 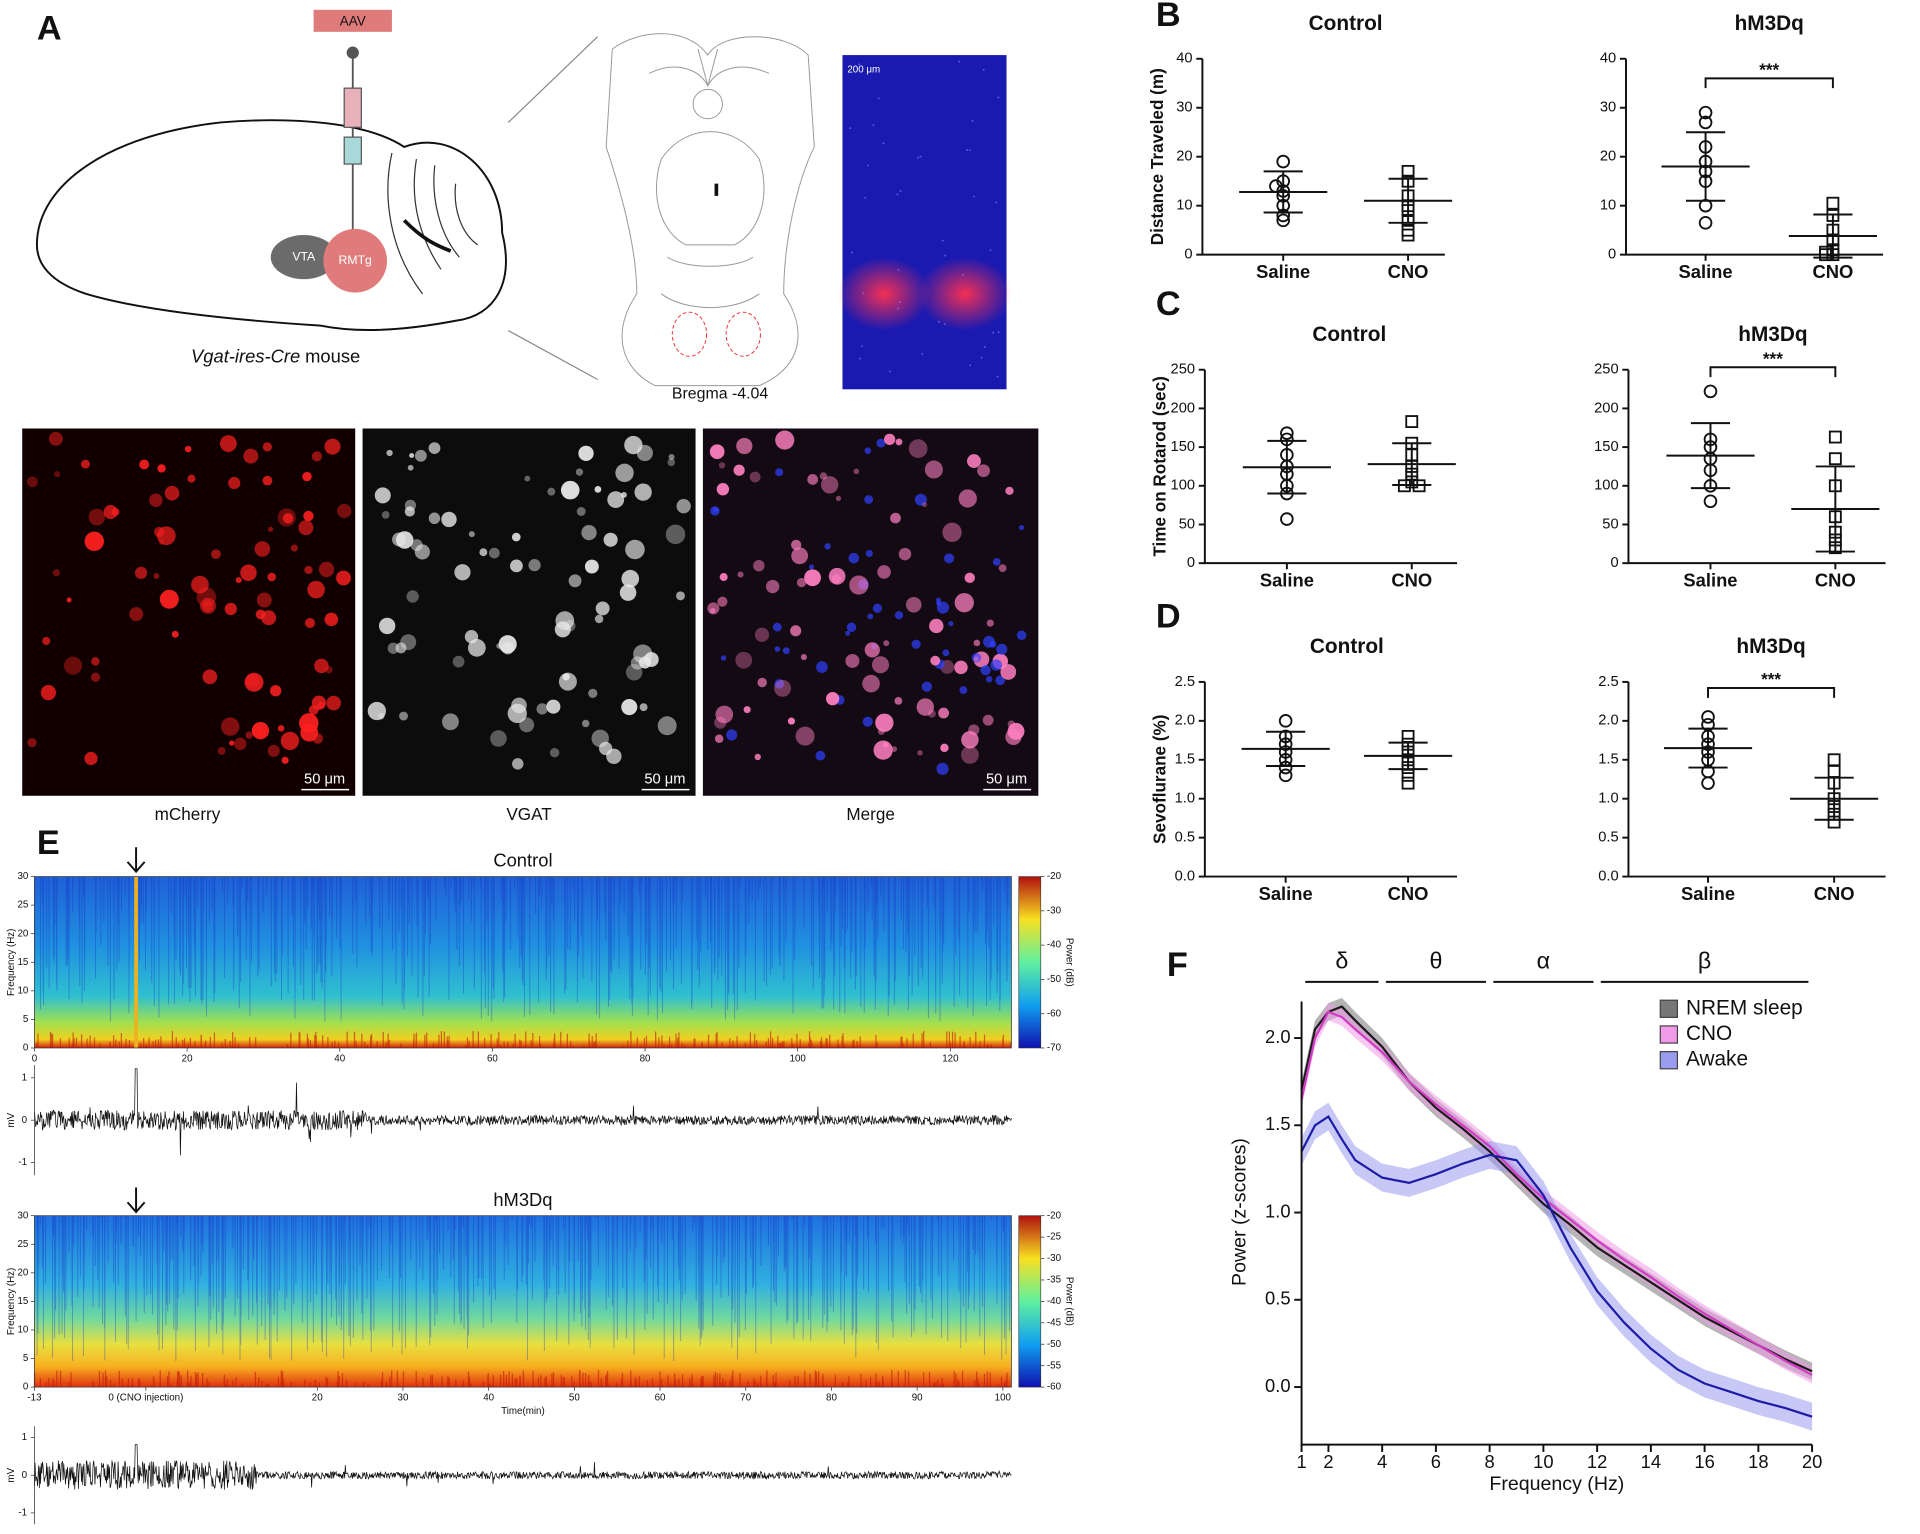 I want to click on y-tick-label: 40, so click(x=1184, y=59).